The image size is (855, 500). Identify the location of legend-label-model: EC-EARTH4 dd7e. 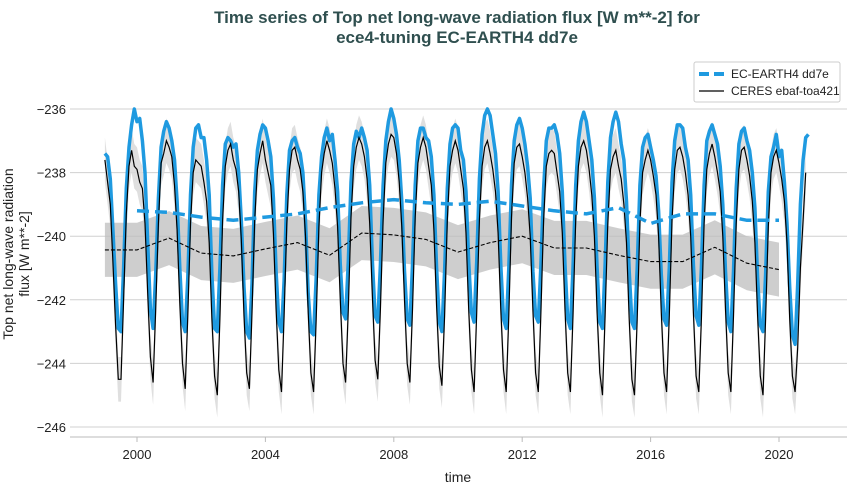
(780, 74).